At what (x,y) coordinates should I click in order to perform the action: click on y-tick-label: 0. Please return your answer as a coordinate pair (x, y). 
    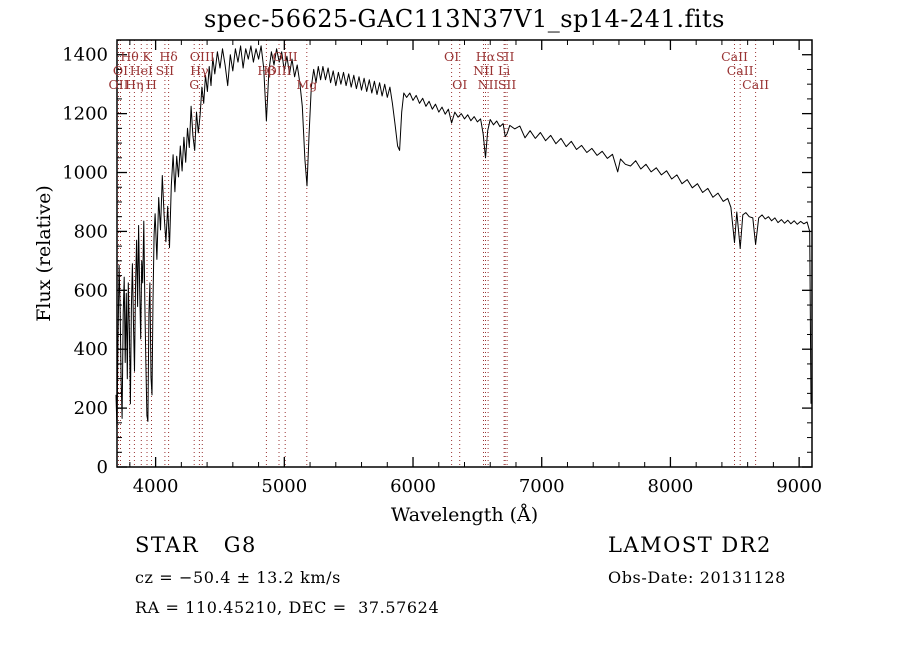
    Looking at the image, I should click on (102, 467).